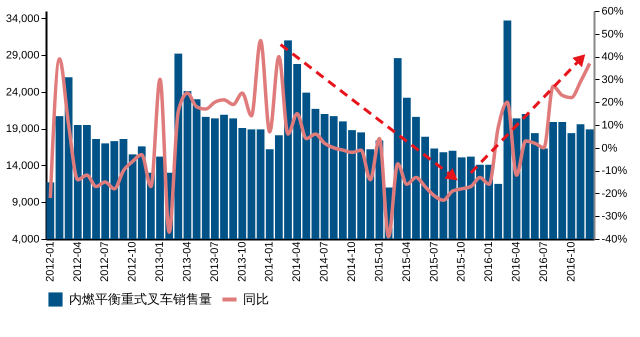  I want to click on y2-tick-label: -20%, so click(615, 194).